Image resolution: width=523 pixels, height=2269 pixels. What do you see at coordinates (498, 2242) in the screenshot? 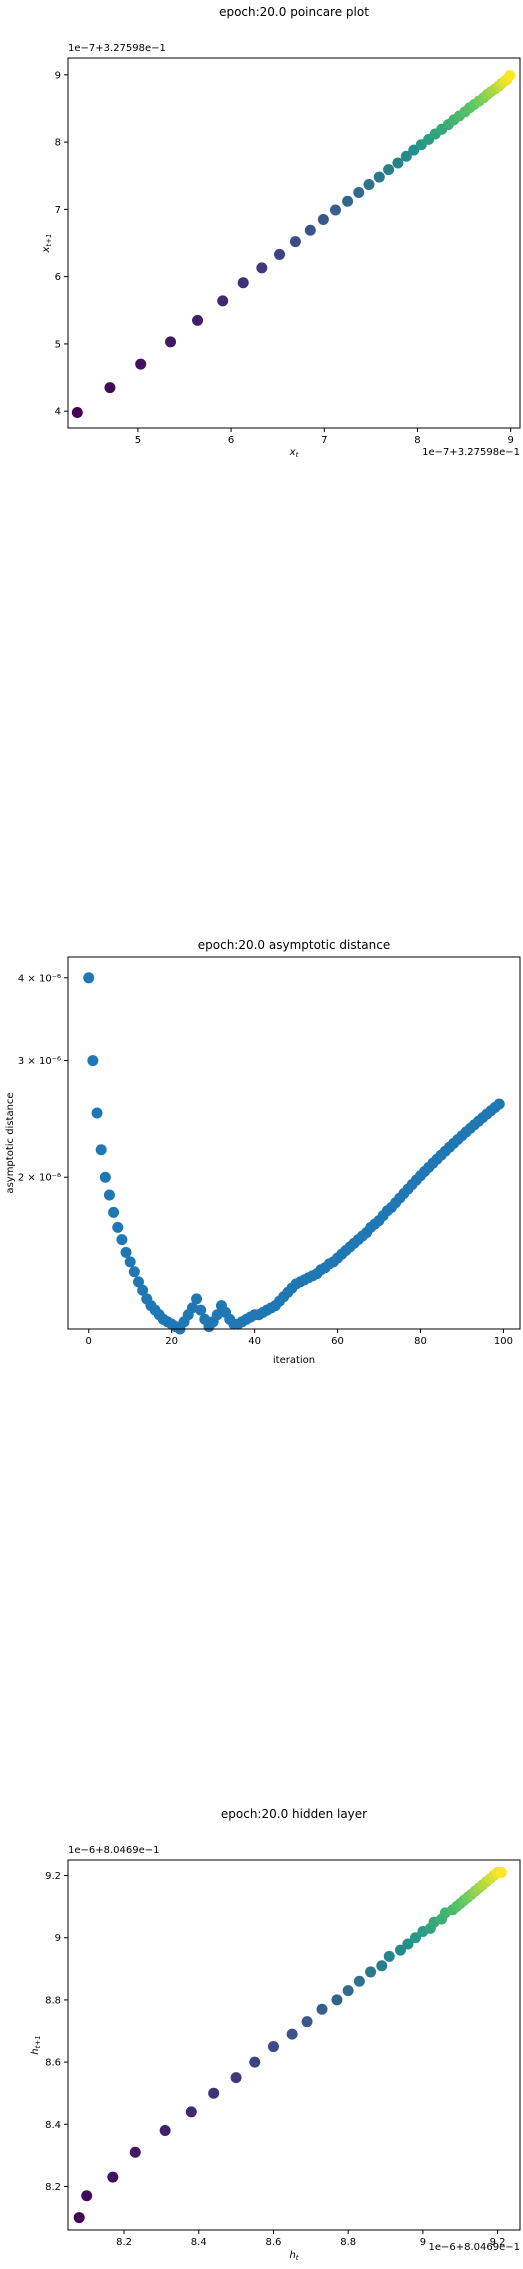
I see `x-tick-label: 9.2` at bounding box center [498, 2242].